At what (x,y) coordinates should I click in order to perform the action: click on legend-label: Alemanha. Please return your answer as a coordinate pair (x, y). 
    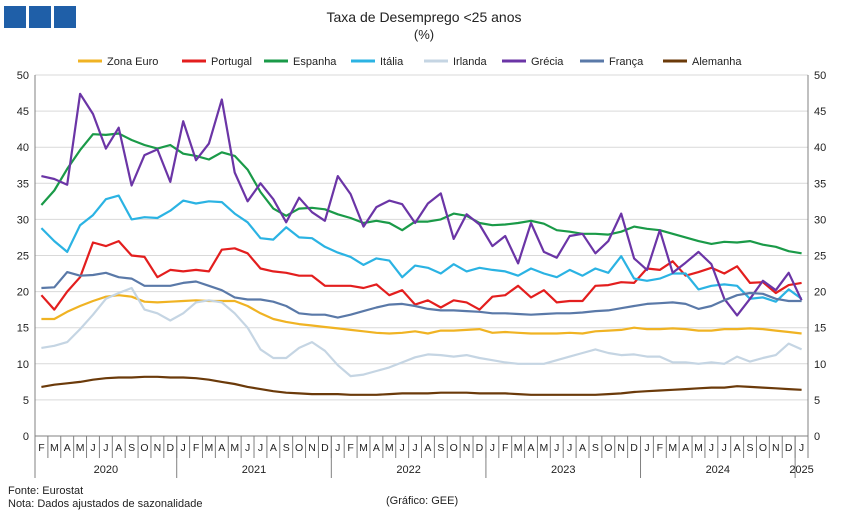
    Looking at the image, I should click on (717, 62).